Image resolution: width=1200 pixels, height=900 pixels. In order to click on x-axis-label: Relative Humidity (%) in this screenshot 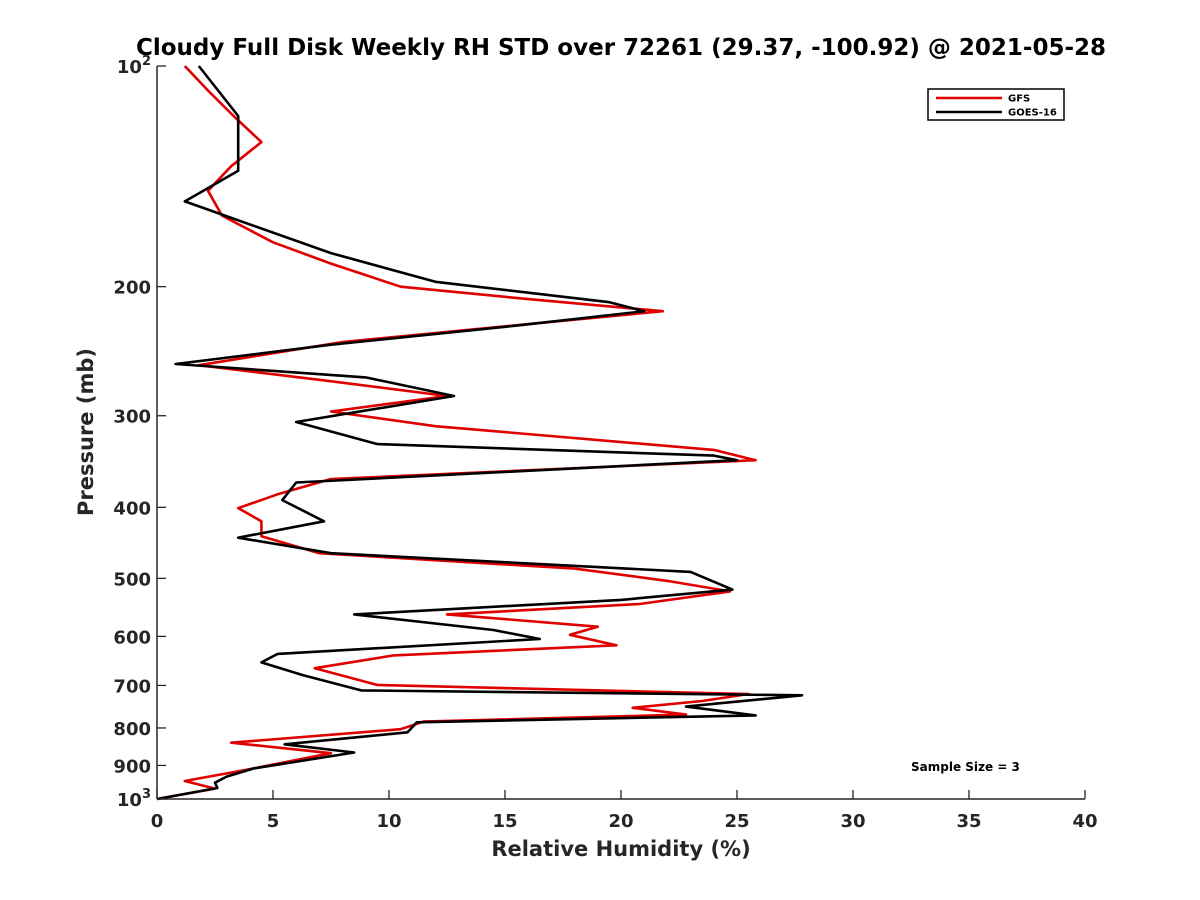, I will do `click(620, 849)`.